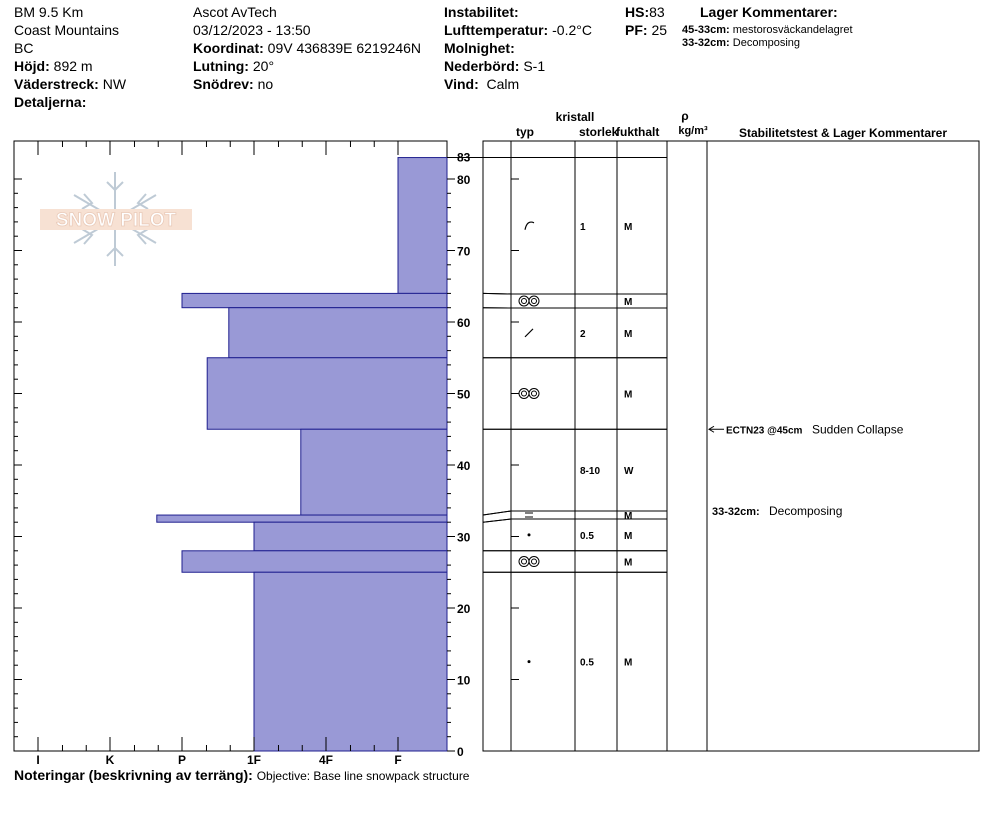  Describe the element at coordinates (534, 66) in the screenshot. I see `precip-value: S-1` at that location.